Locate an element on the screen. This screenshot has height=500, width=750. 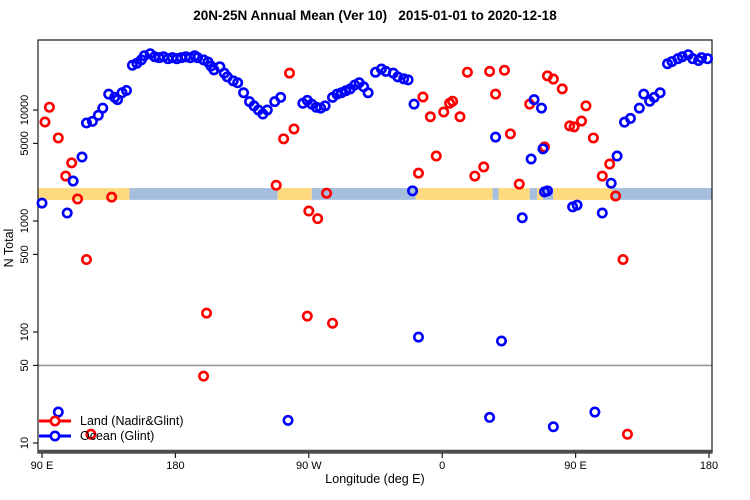
ocean-marker-icon is located at coordinates (55, 435).